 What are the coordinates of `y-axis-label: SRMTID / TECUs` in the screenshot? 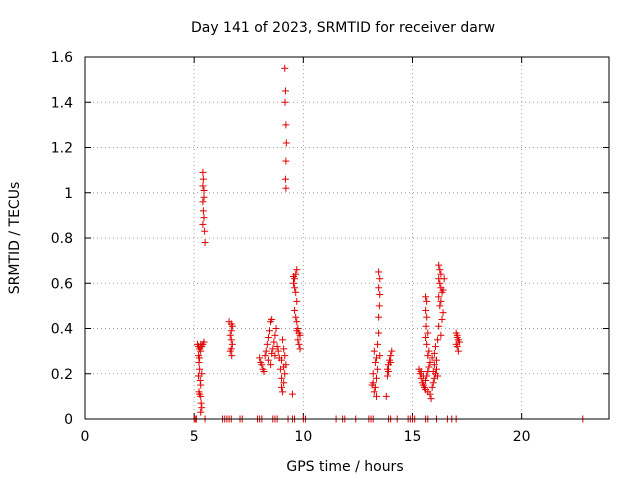 It's located at (15, 238).